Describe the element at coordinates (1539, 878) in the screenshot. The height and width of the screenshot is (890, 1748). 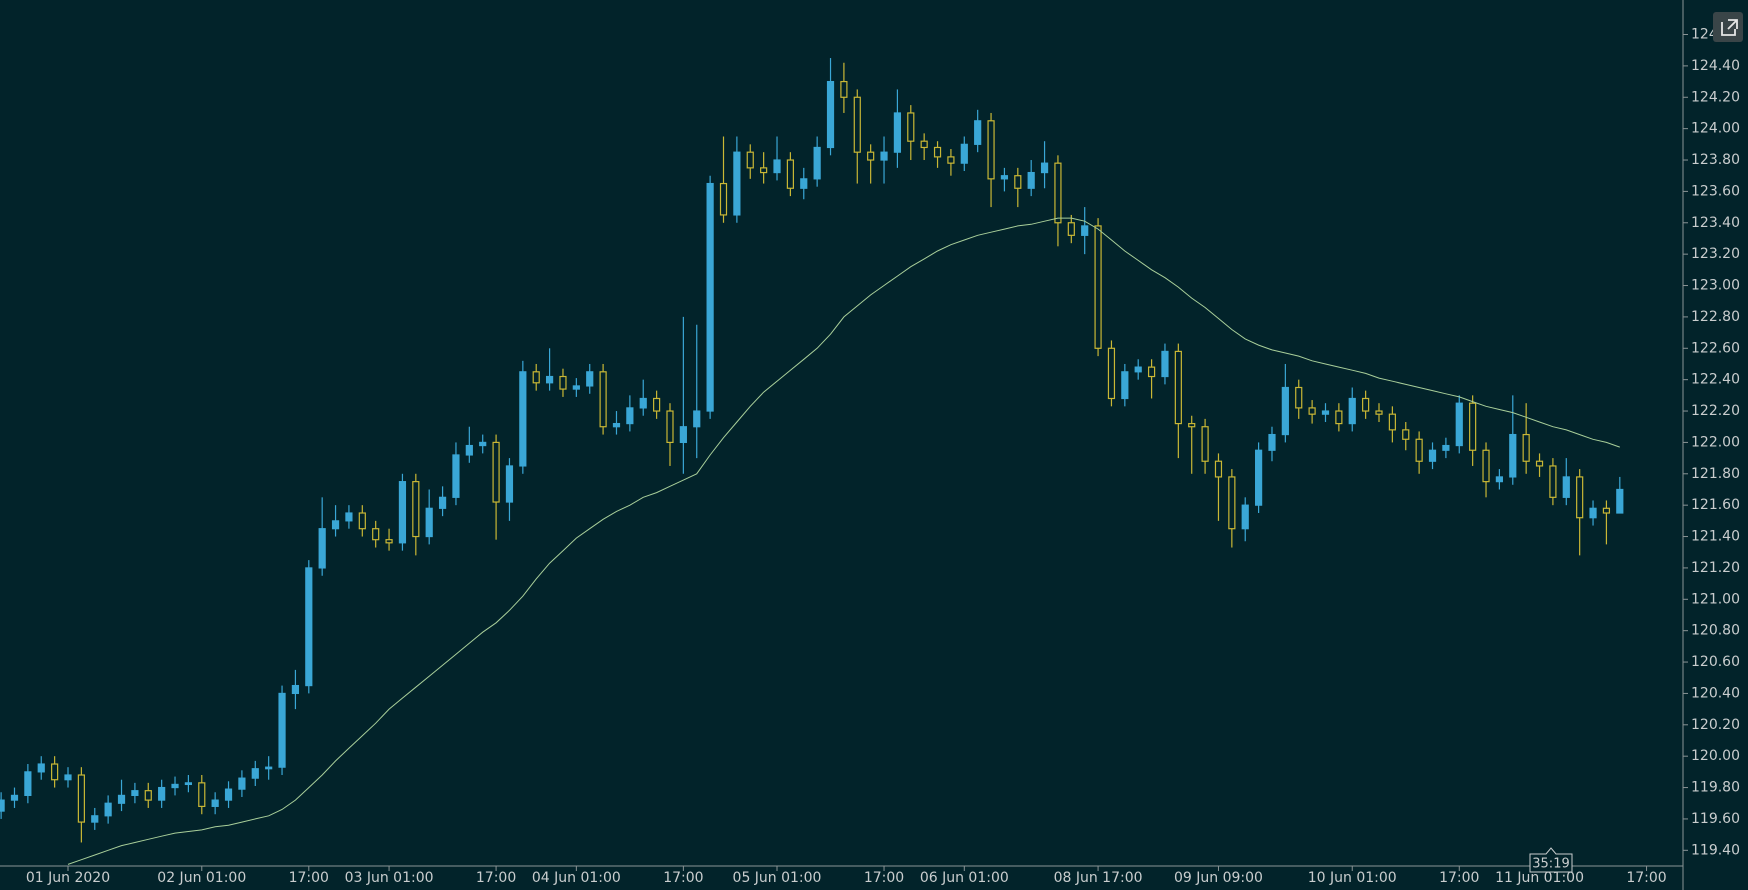
I see `x-tick-label: 11 Jun 01:00` at that location.